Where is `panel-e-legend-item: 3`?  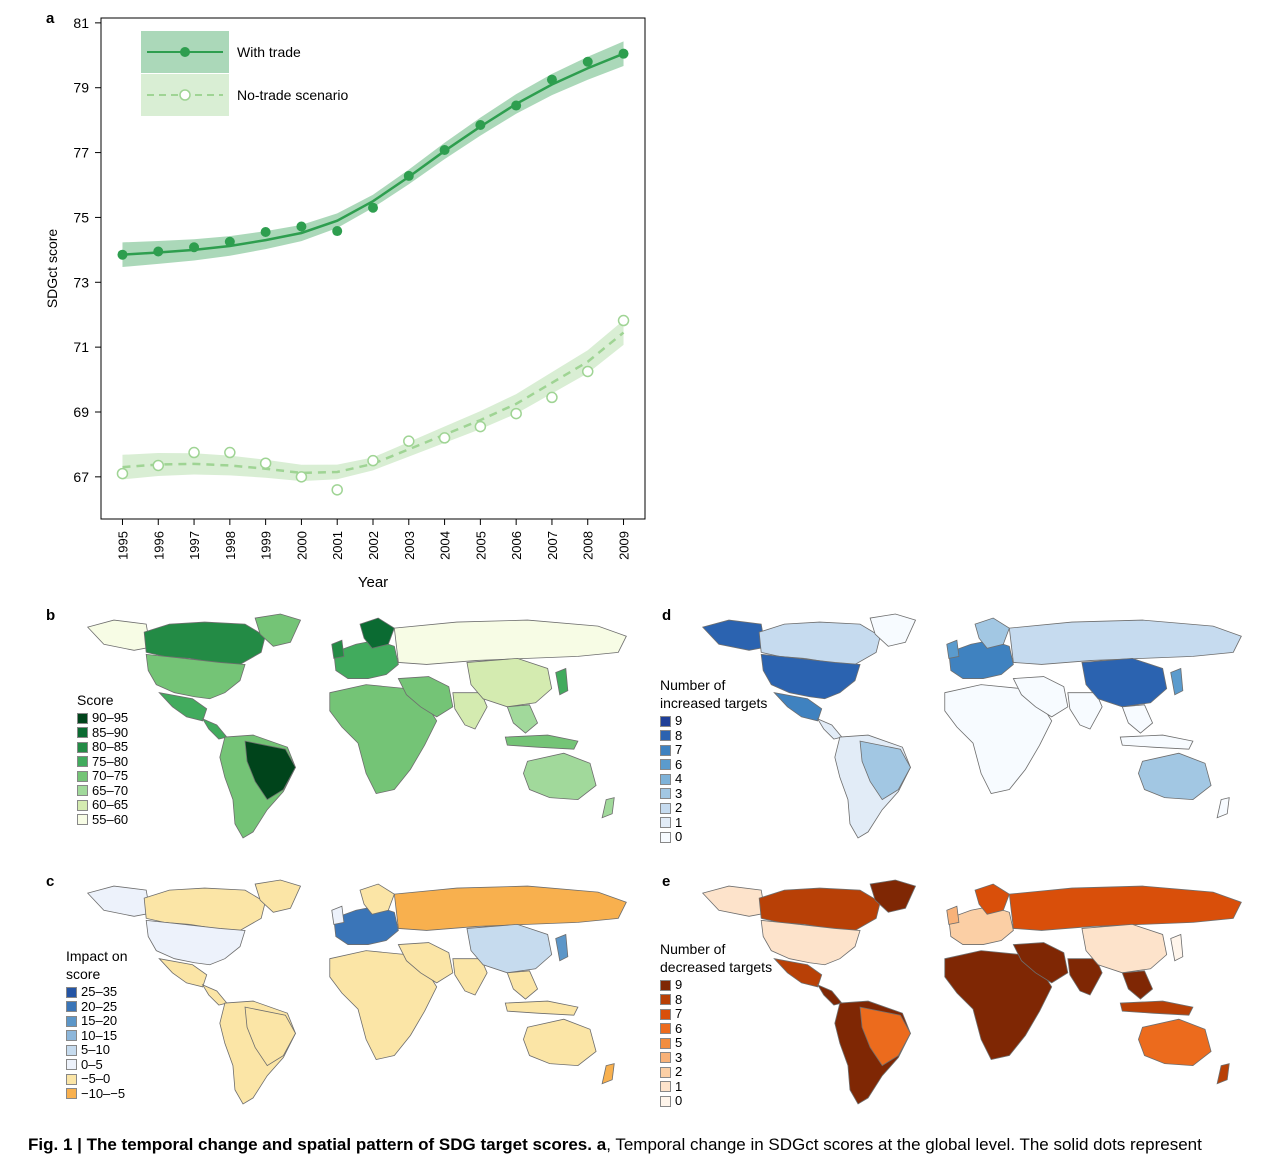
panel-e-legend-item: 3 is located at coordinates (671, 1057).